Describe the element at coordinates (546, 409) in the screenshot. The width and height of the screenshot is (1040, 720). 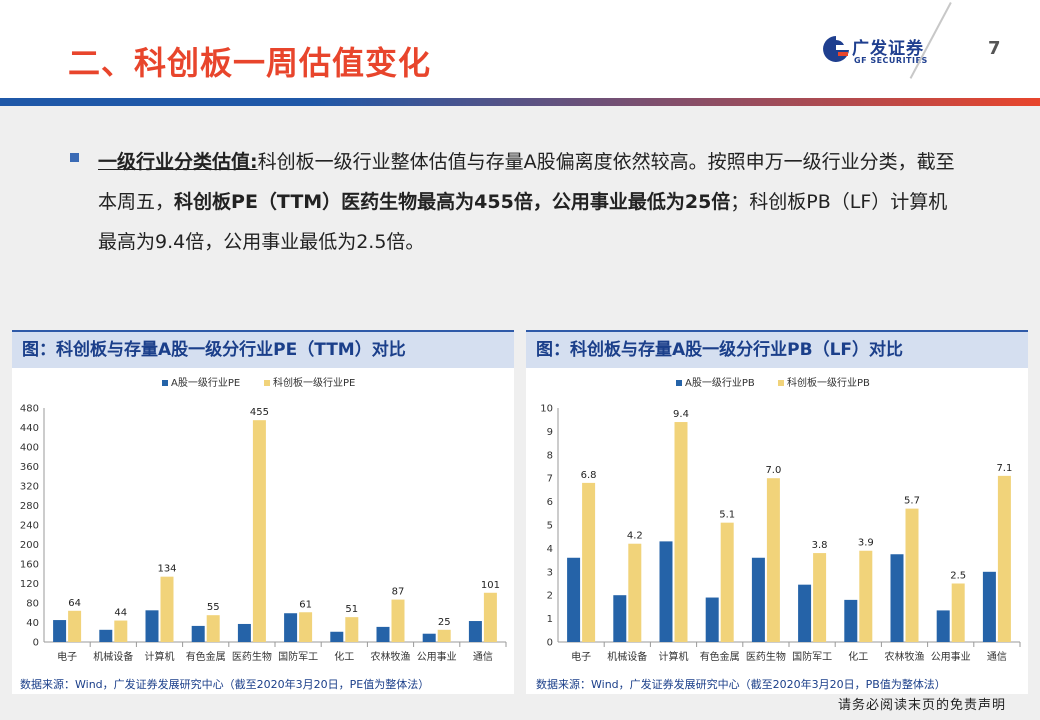
I see `pb-ytick-label: 10` at that location.